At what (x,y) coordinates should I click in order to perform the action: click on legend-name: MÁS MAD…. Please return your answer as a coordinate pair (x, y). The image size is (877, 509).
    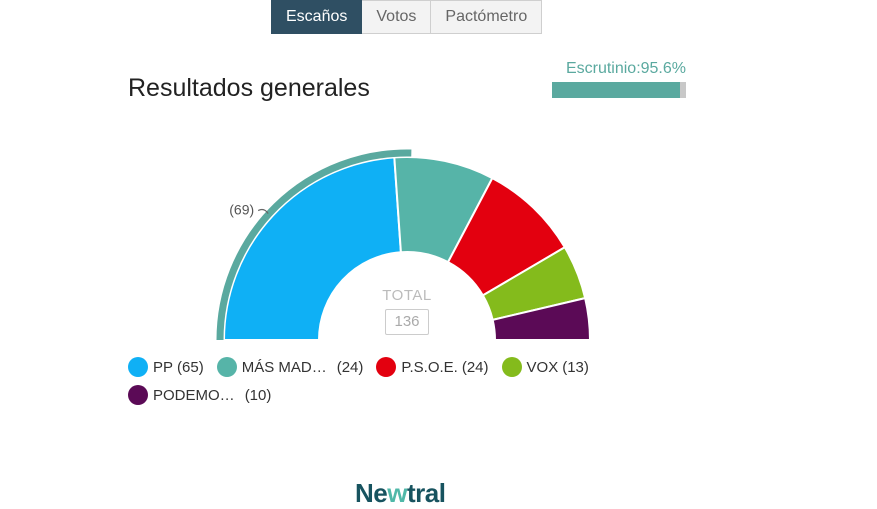
    Looking at the image, I should click on (284, 367).